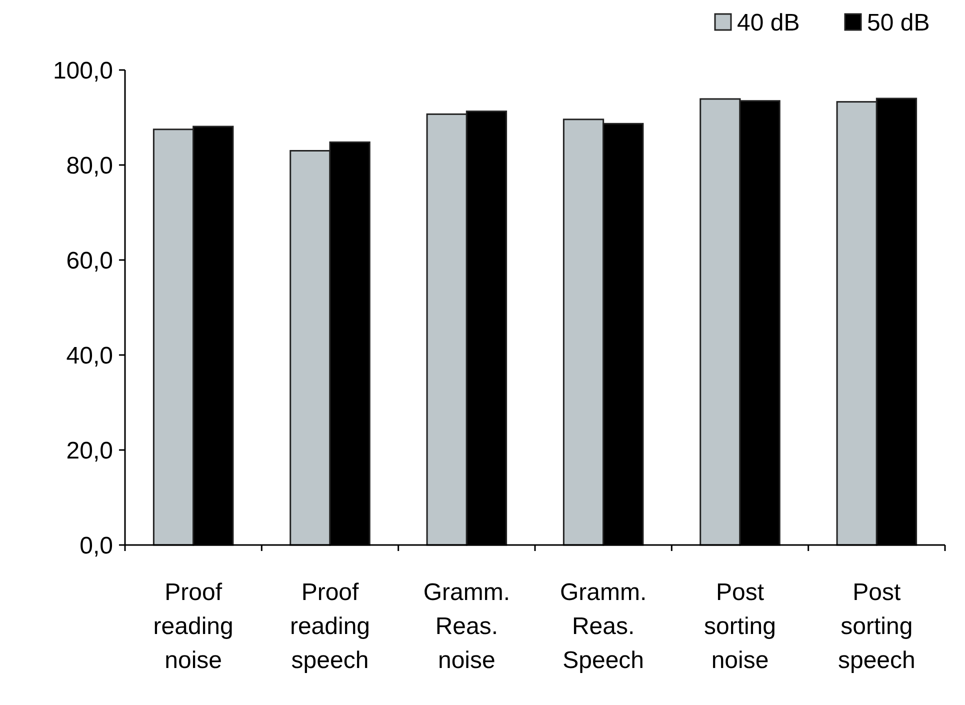 The width and height of the screenshot is (965, 705). I want to click on x-tick-label: Post sorting speech, so click(877, 626).